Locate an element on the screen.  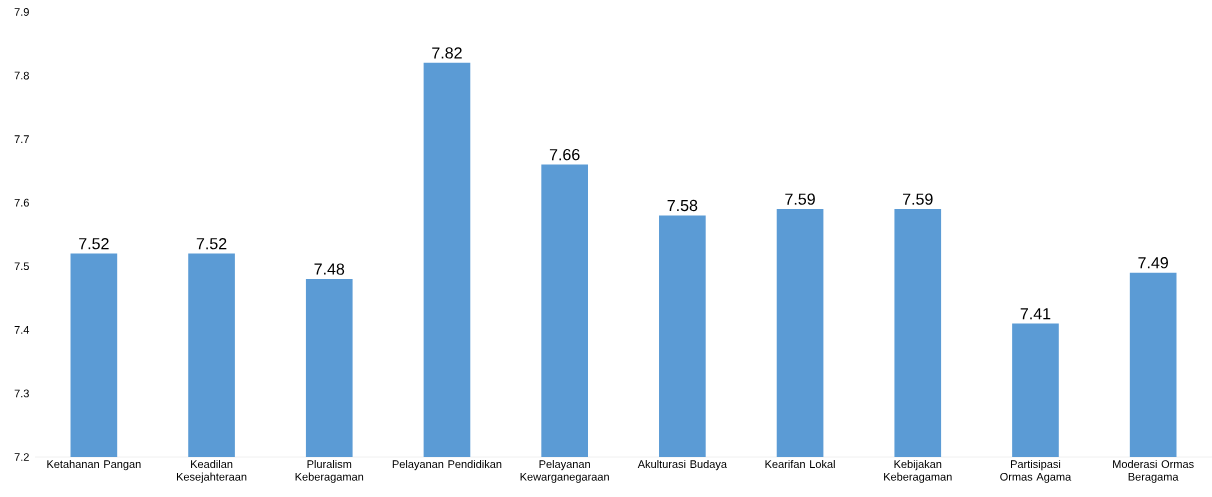
y-tick-label: 7.4 is located at coordinates (22, 330).